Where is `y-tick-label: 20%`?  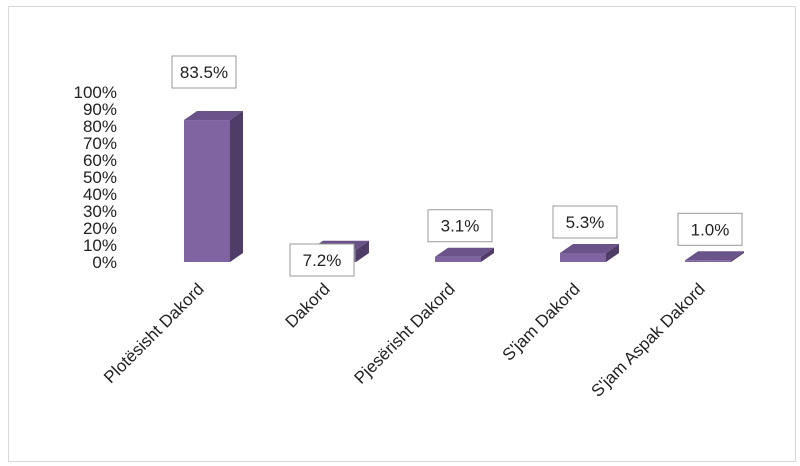 y-tick-label: 20% is located at coordinates (100, 228).